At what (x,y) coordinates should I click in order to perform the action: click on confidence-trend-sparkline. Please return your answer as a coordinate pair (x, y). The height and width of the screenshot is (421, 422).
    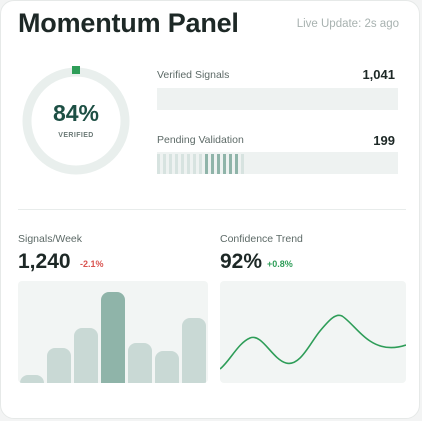
    Looking at the image, I should click on (313, 332).